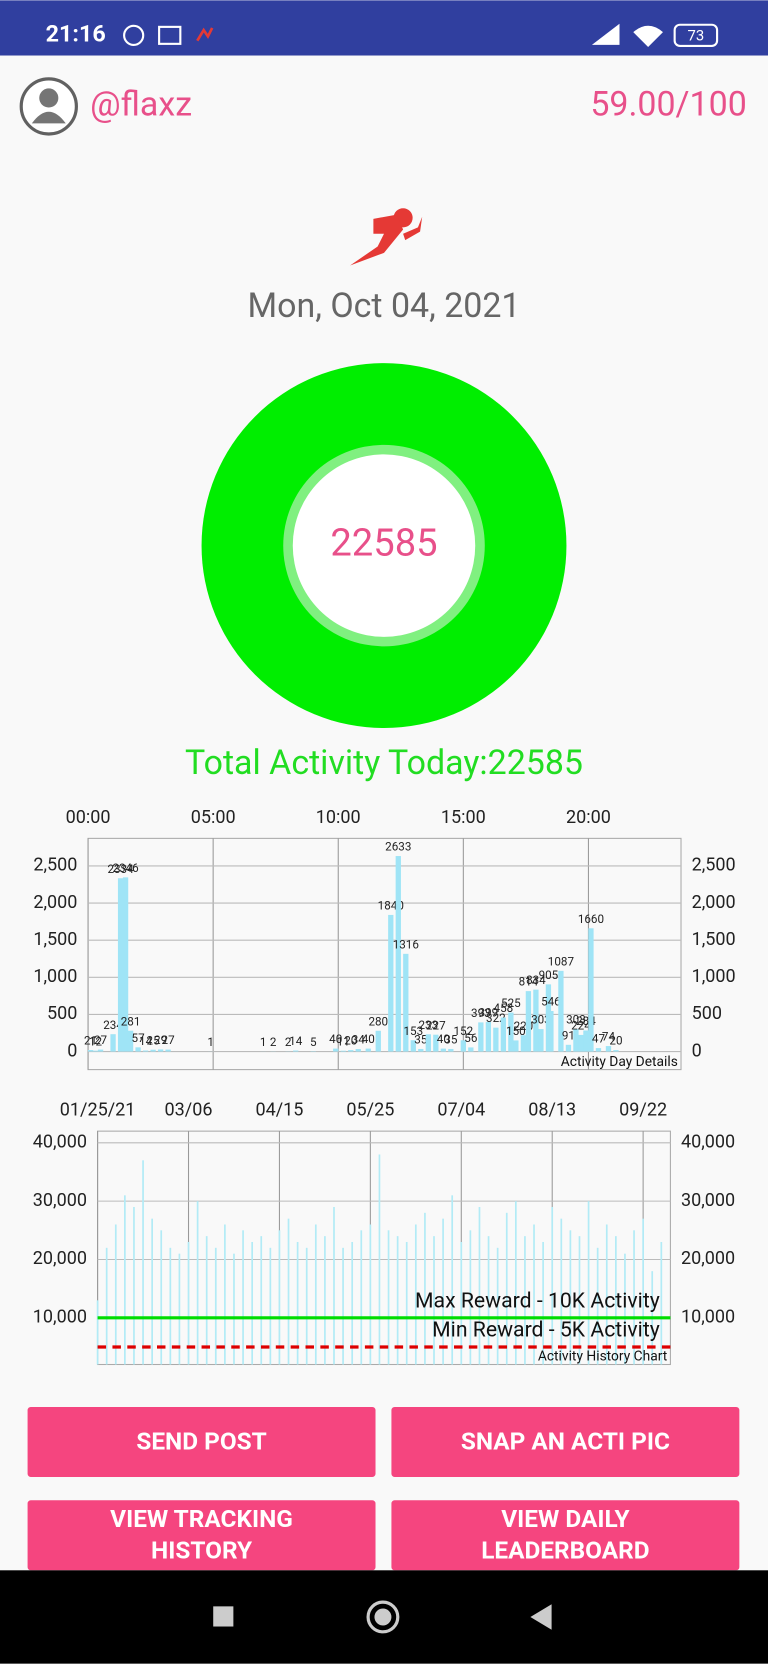  What do you see at coordinates (529, 982) in the screenshot?
I see `data-label: 814` at bounding box center [529, 982].